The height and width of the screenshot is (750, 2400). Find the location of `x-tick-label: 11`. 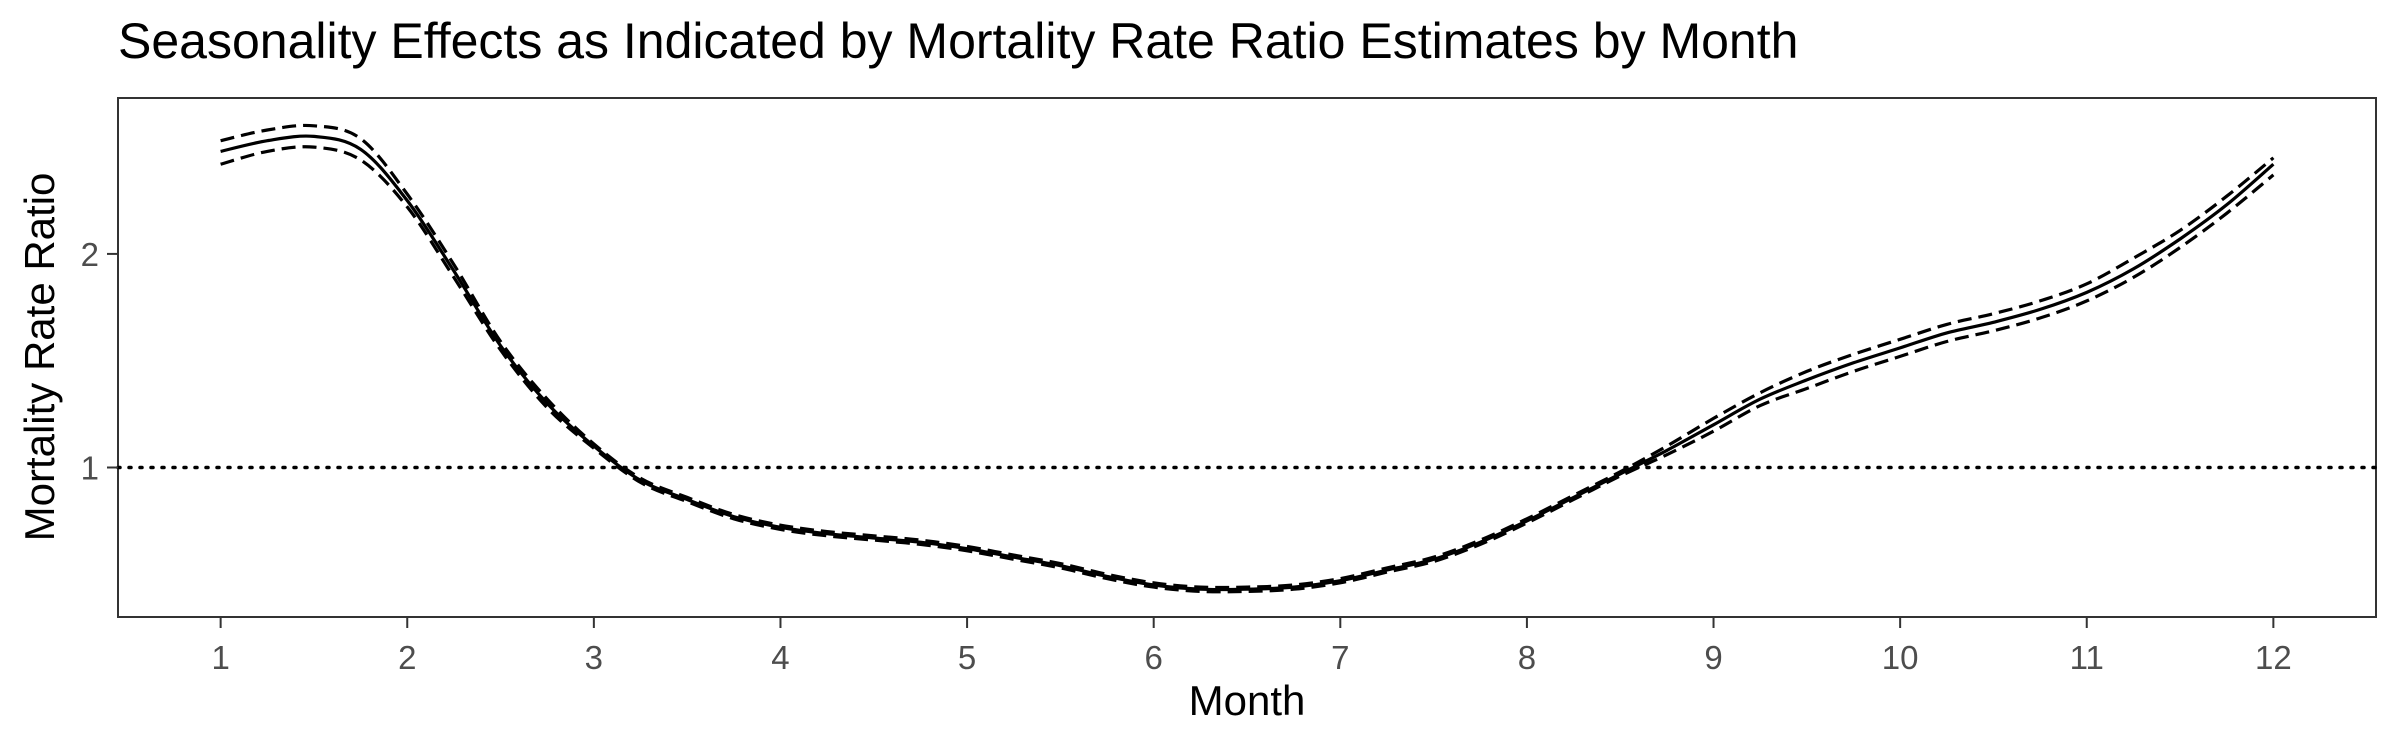

x-tick-label: 11 is located at coordinates (2087, 657).